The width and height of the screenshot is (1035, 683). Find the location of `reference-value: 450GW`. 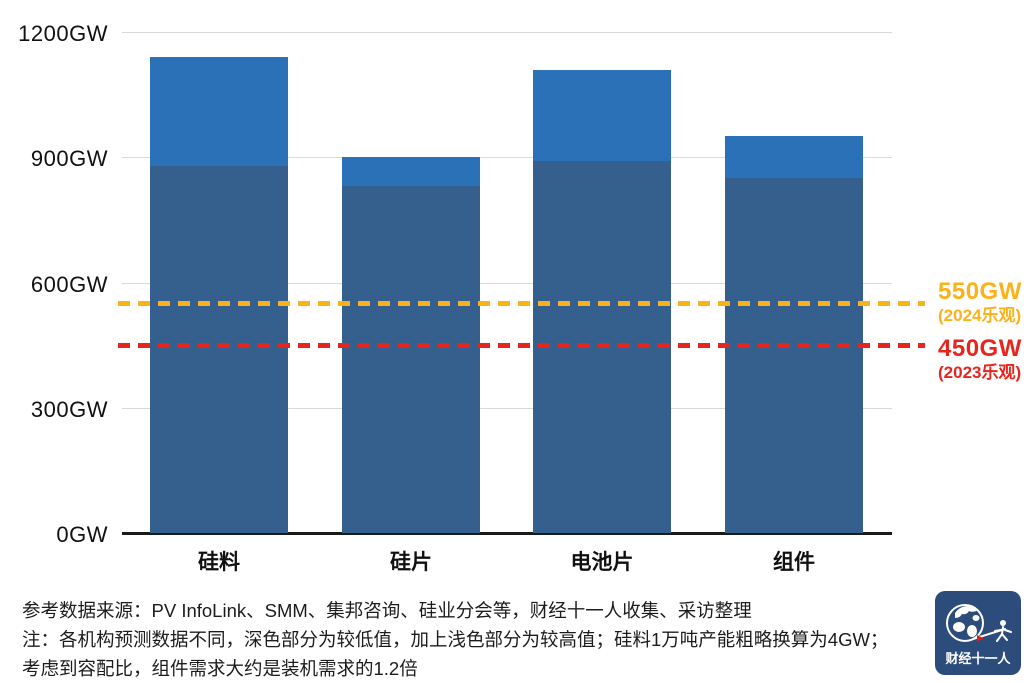

reference-value: 450GW is located at coordinates (980, 348).